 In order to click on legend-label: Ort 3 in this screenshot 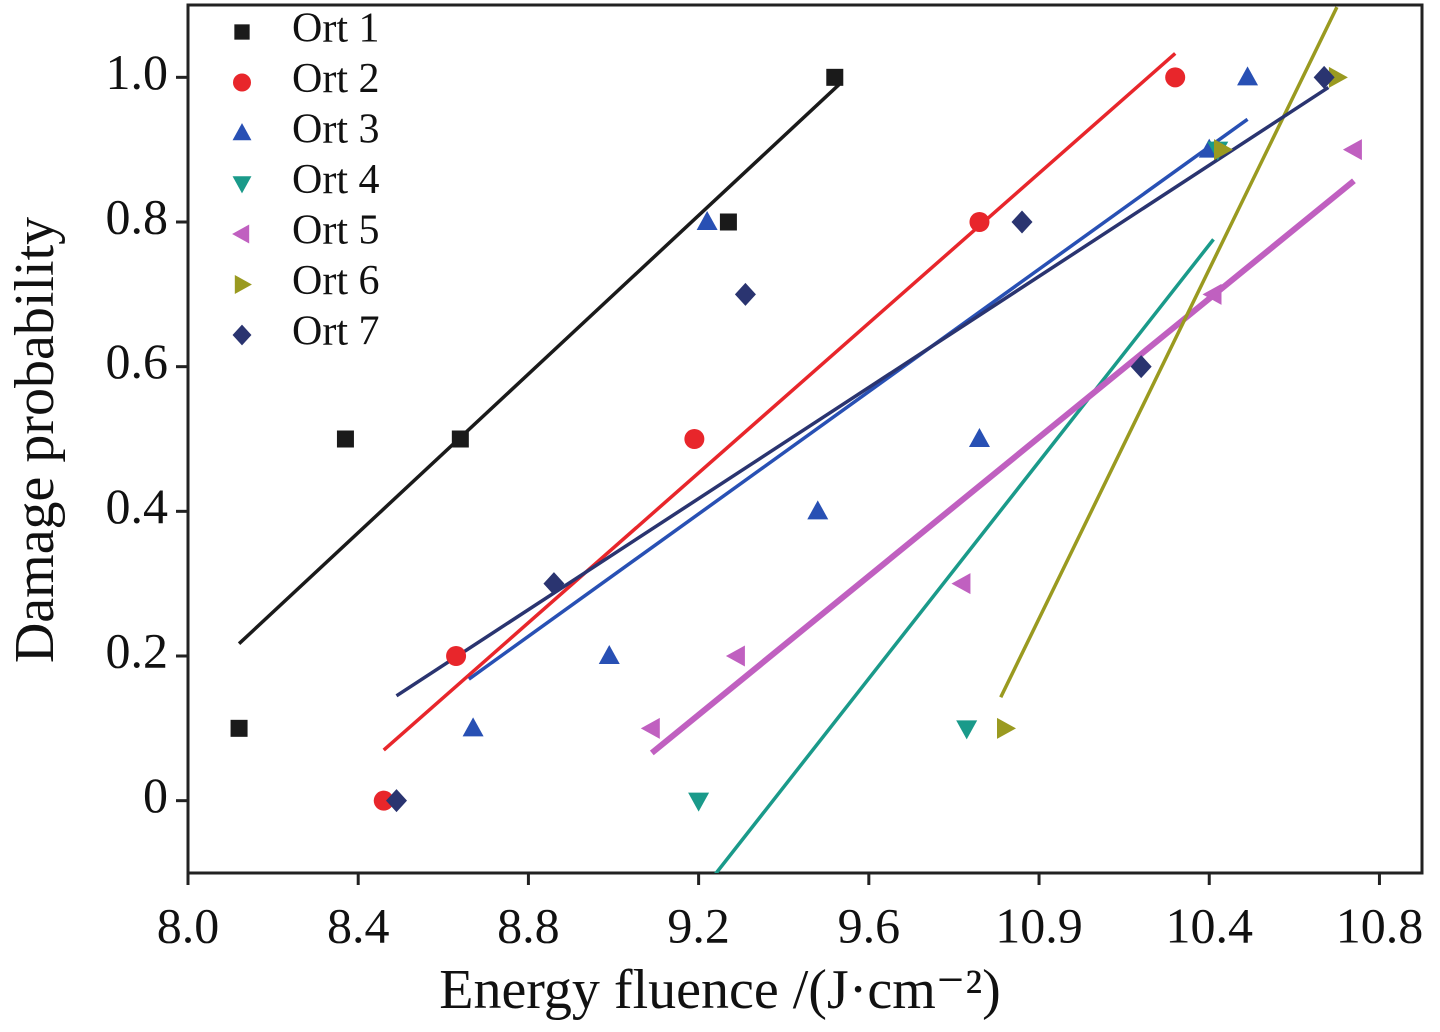, I will do `click(336, 130)`.